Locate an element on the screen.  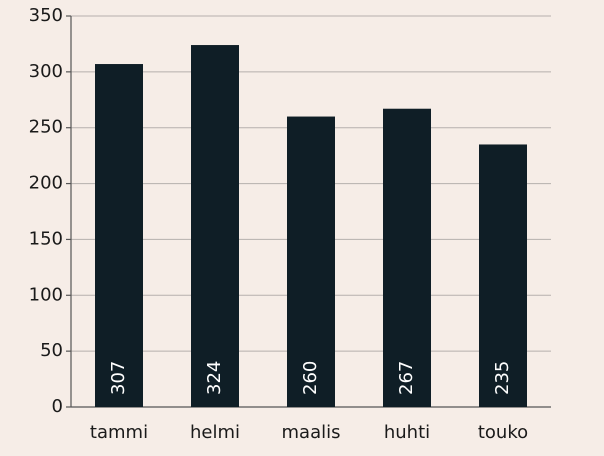
value-label: 267 is located at coordinates (406, 378).